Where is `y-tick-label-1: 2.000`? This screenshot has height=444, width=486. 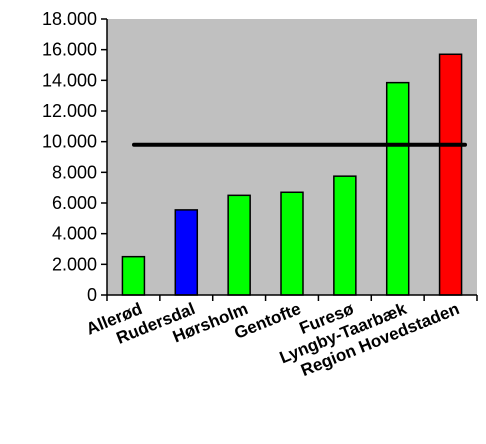 y-tick-label-1: 2.000 is located at coordinates (74, 264).